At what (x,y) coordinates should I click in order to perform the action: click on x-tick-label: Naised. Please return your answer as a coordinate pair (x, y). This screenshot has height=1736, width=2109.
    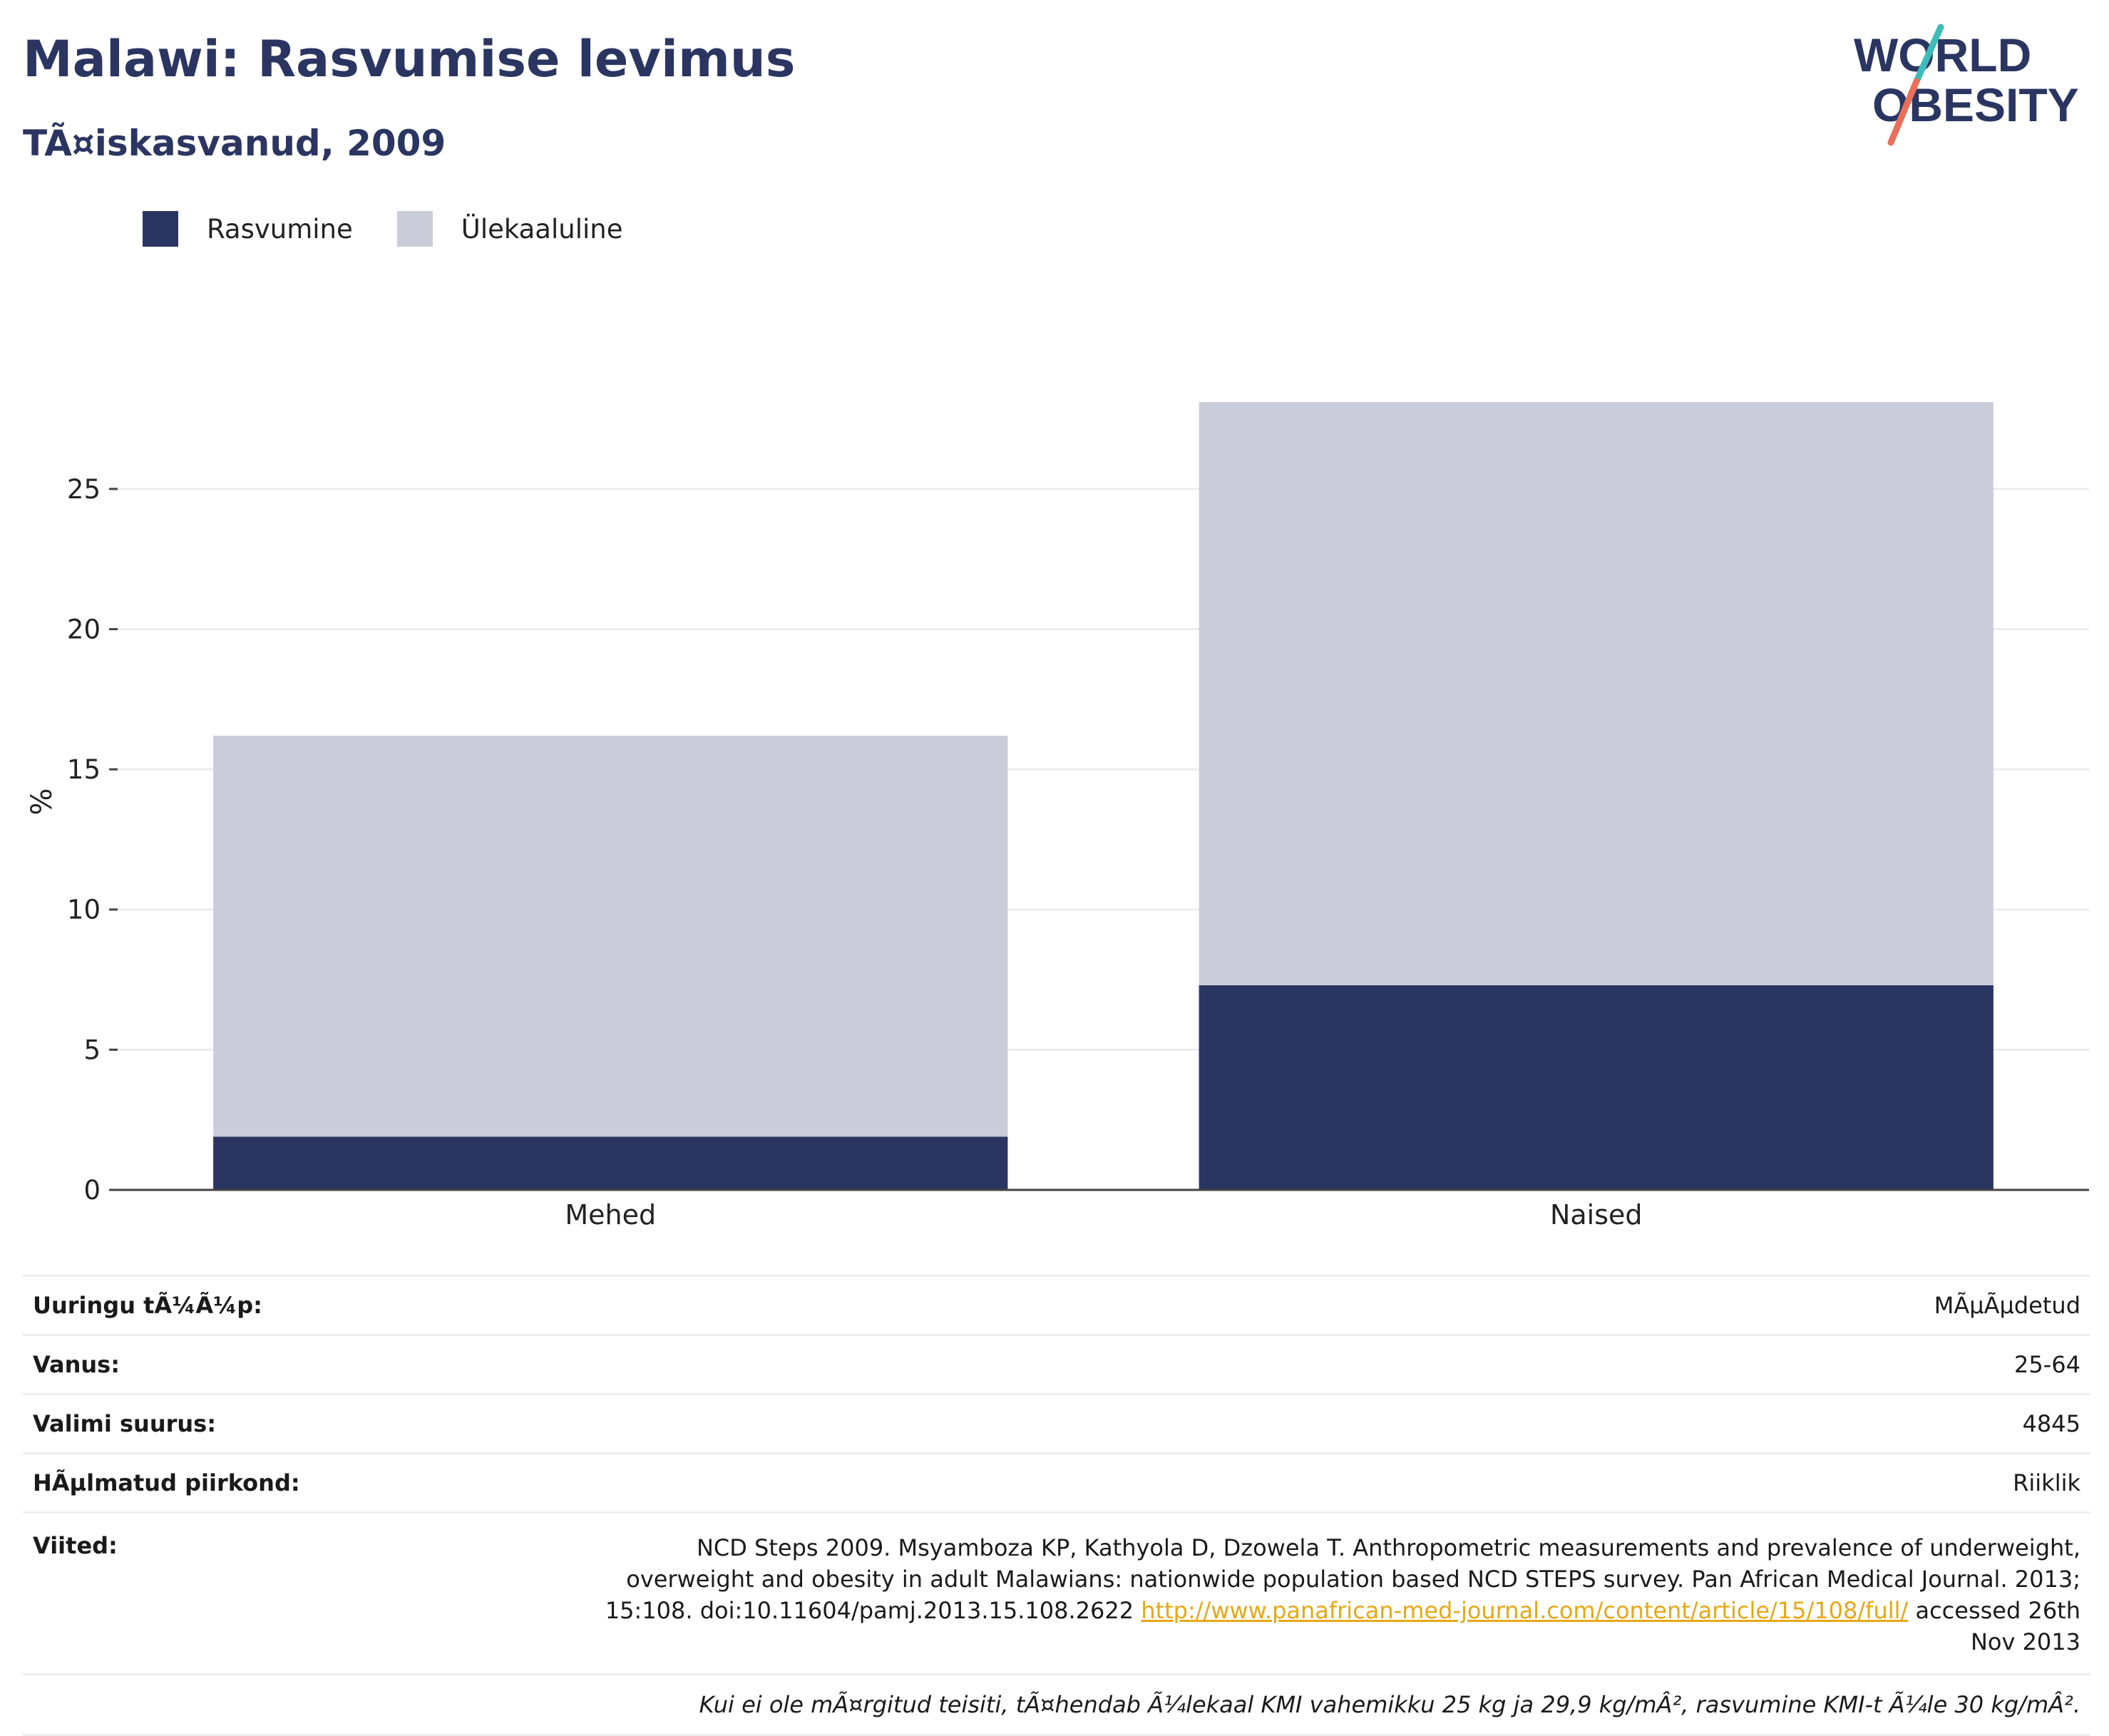
    Looking at the image, I should click on (1596, 1215).